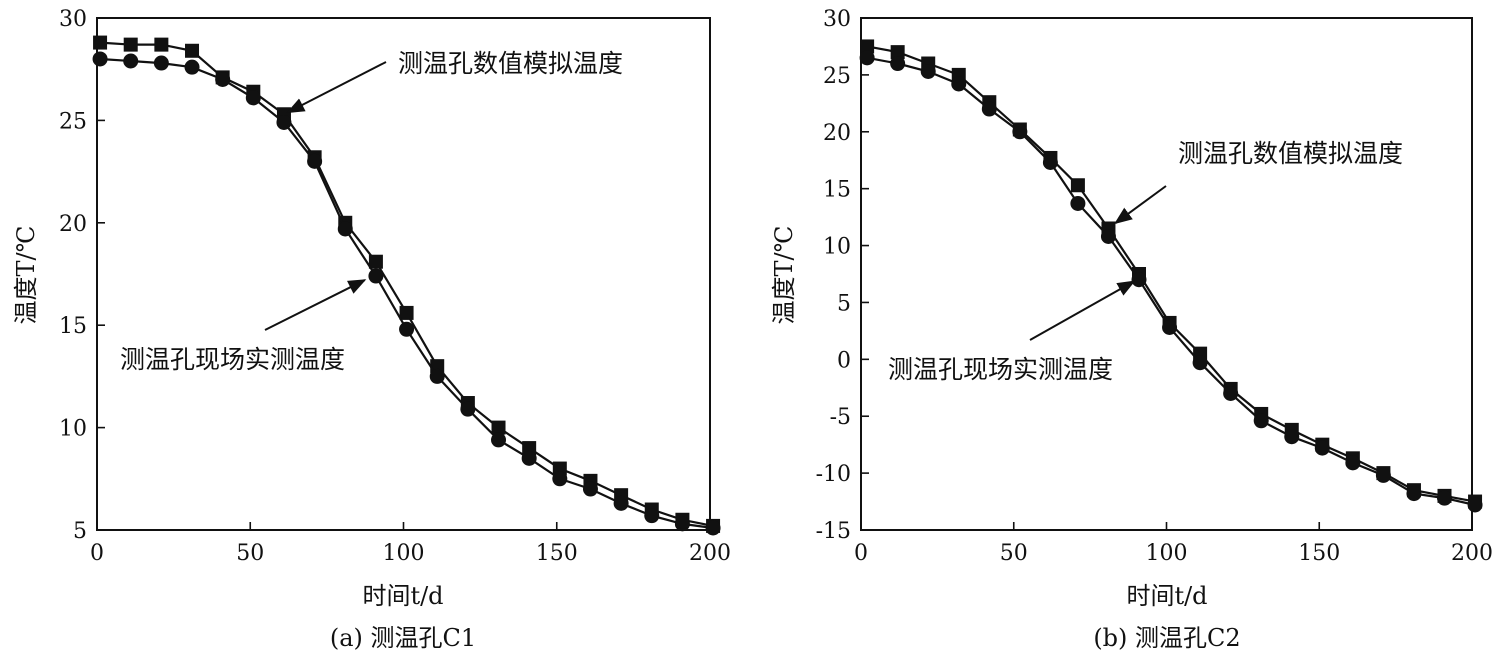  Describe the element at coordinates (844, 360) in the screenshot. I see `y-tick-label: 0` at that location.